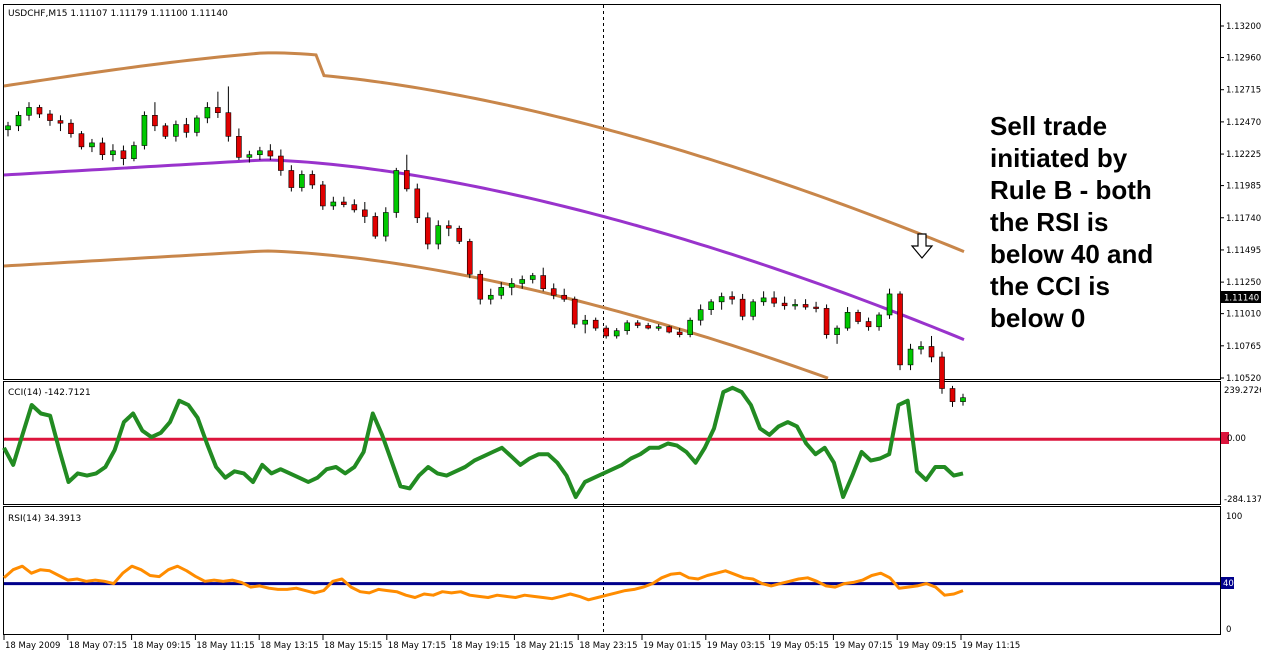 The width and height of the screenshot is (1261, 657). I want to click on time-tick-label: 18 May 17:15, so click(417, 646).